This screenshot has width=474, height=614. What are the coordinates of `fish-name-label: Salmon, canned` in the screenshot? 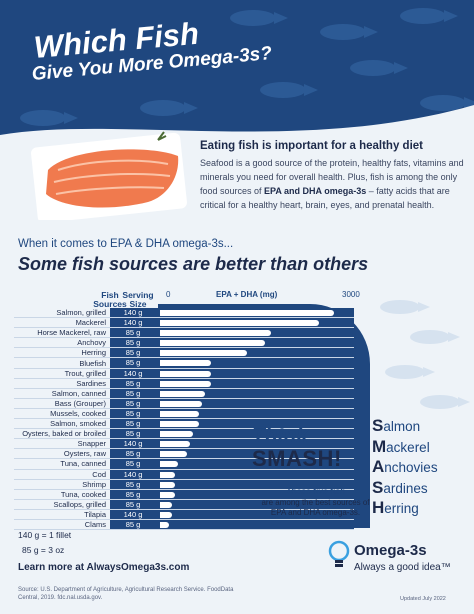 It's located at (78, 393).